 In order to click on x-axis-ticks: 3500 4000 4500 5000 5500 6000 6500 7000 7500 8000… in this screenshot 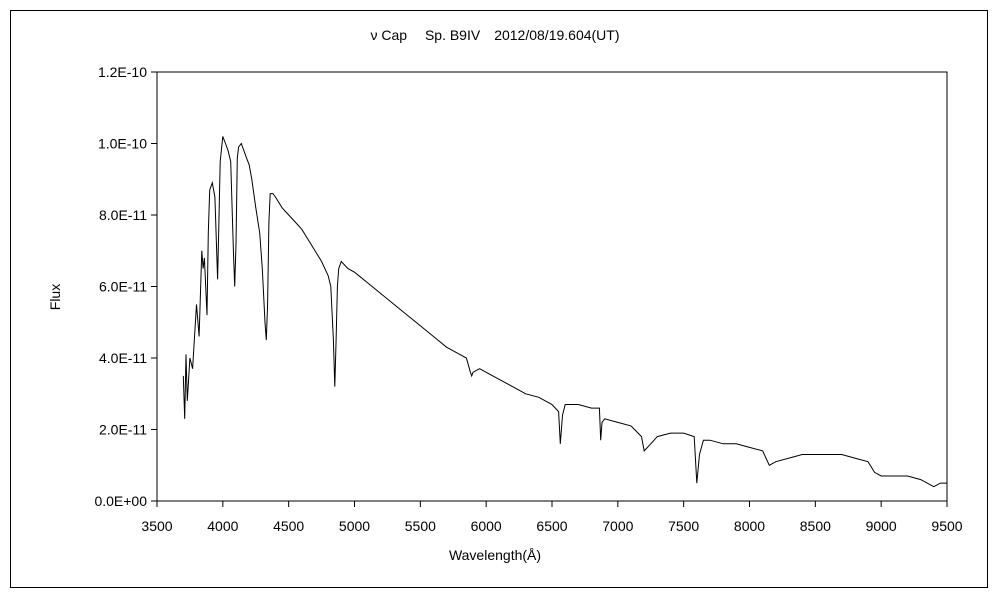, I will do `click(552, 517)`.